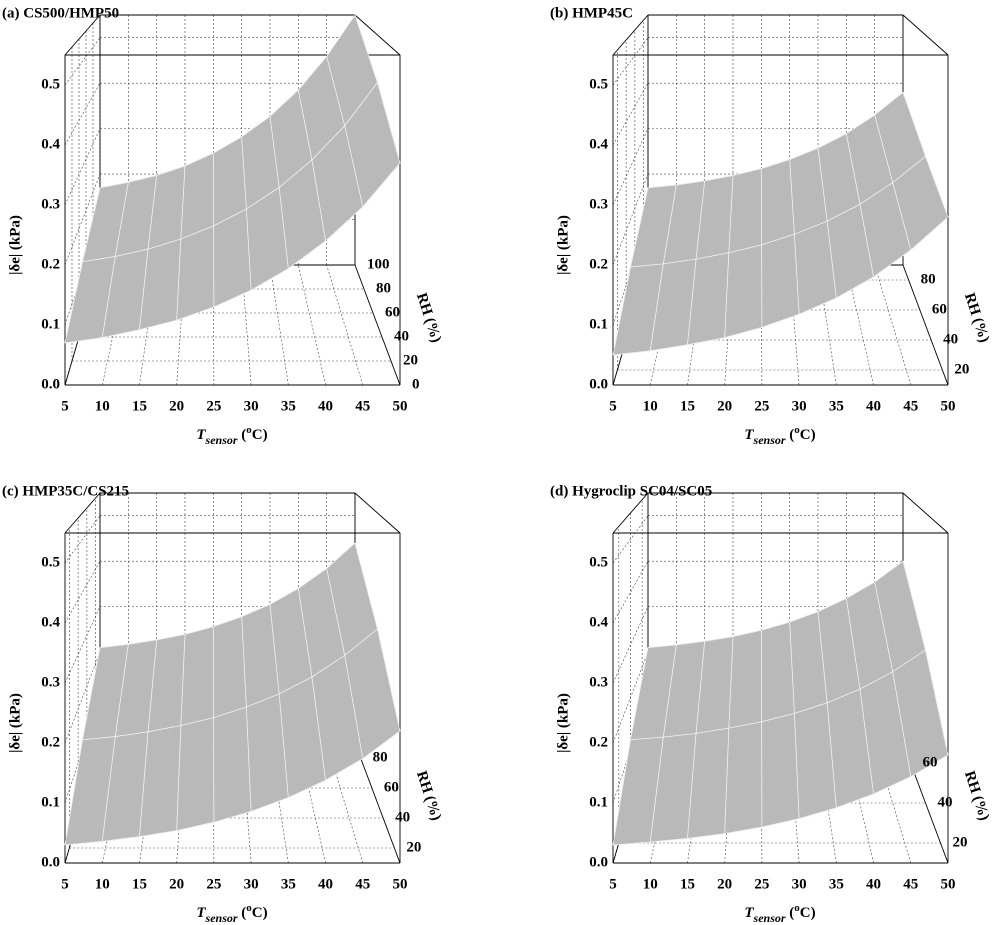  What do you see at coordinates (650, 884) in the screenshot?
I see `x-tick-label: 10` at bounding box center [650, 884].